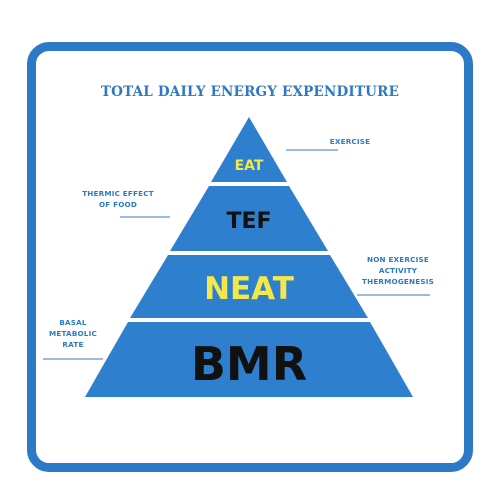 Image resolution: width=500 pixels, height=500 pixels. I want to click on pyramid-tier-eat, so click(249, 149).